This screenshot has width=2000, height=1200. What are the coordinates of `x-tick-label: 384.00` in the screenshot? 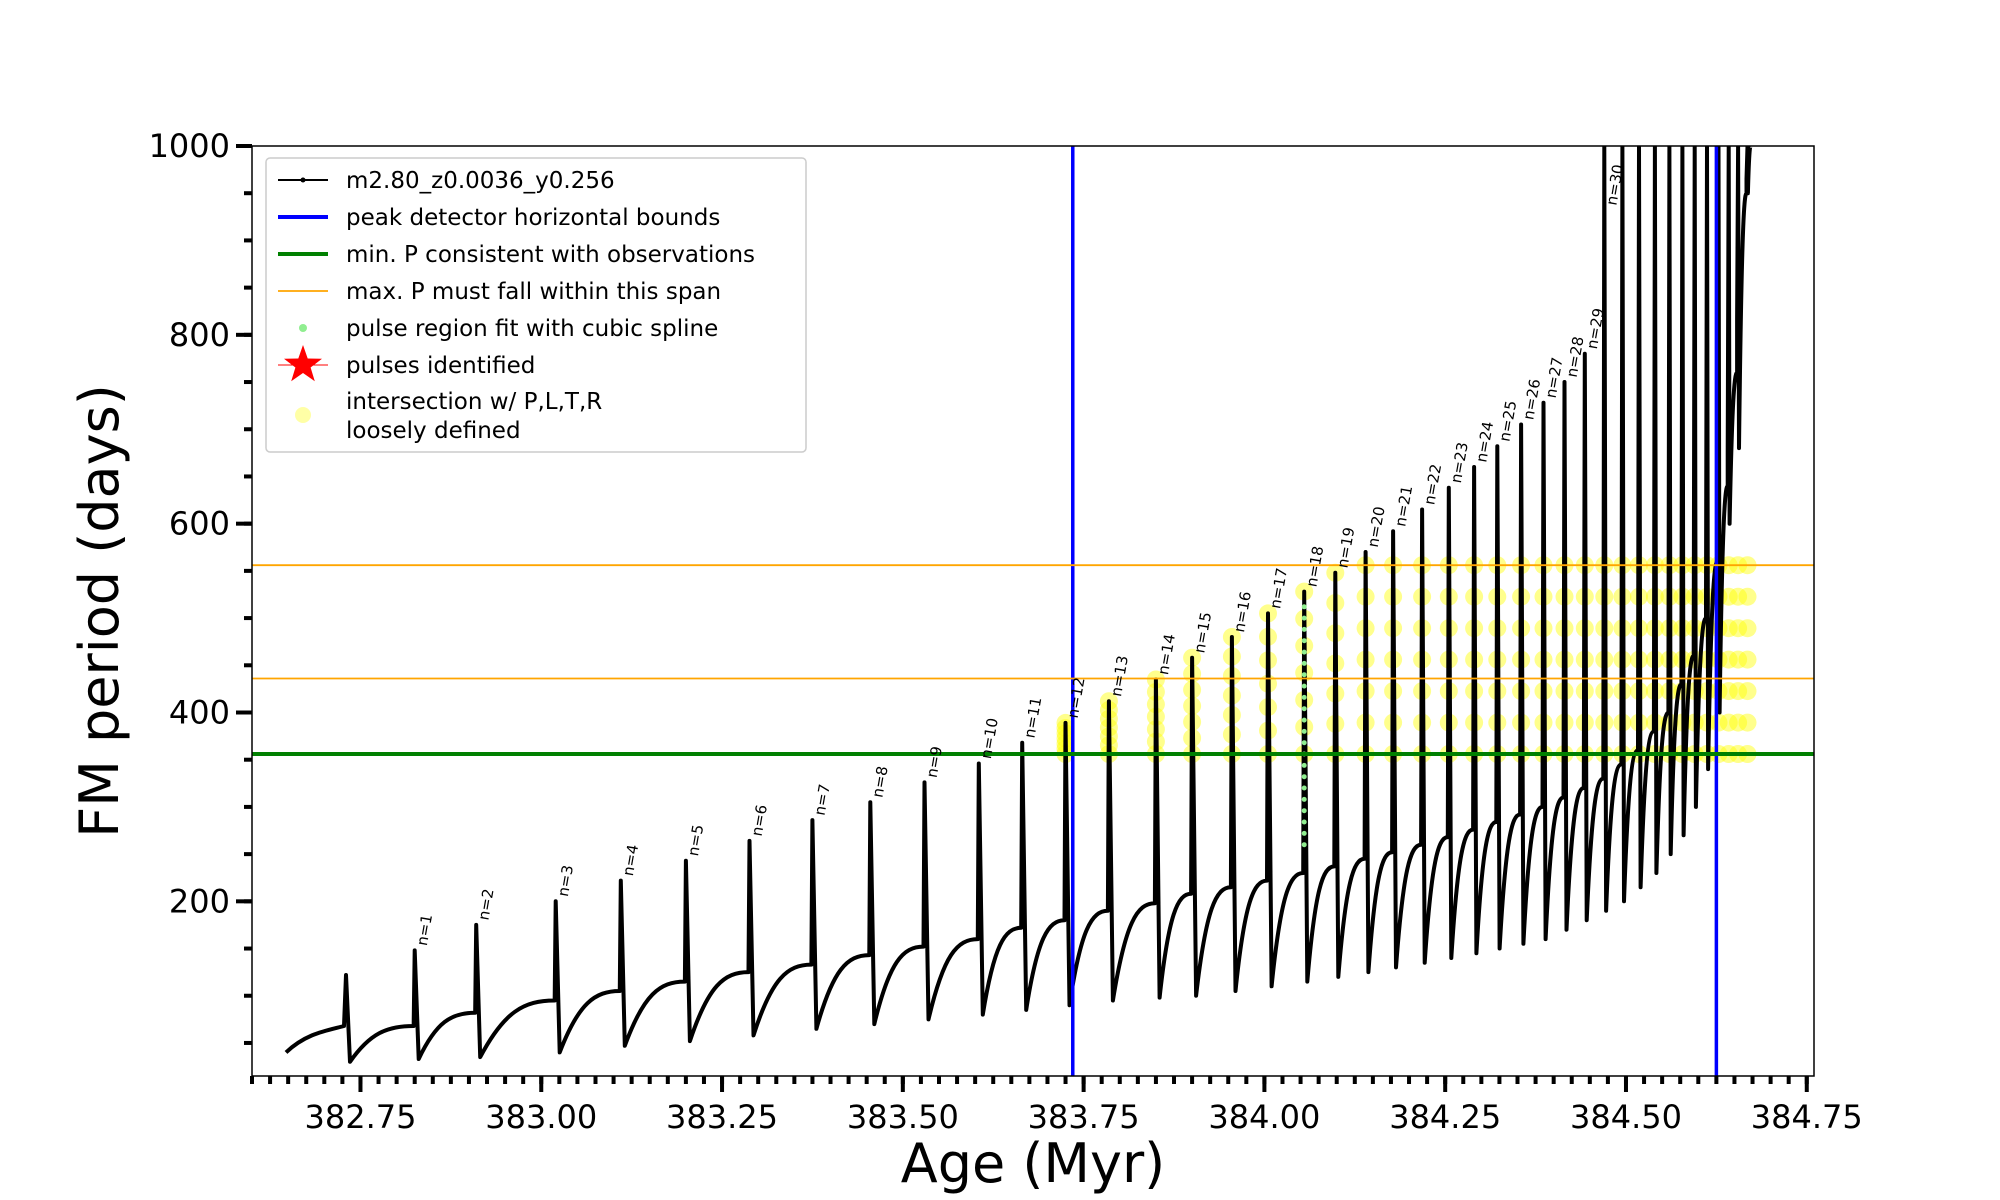 It's located at (1264, 1117).